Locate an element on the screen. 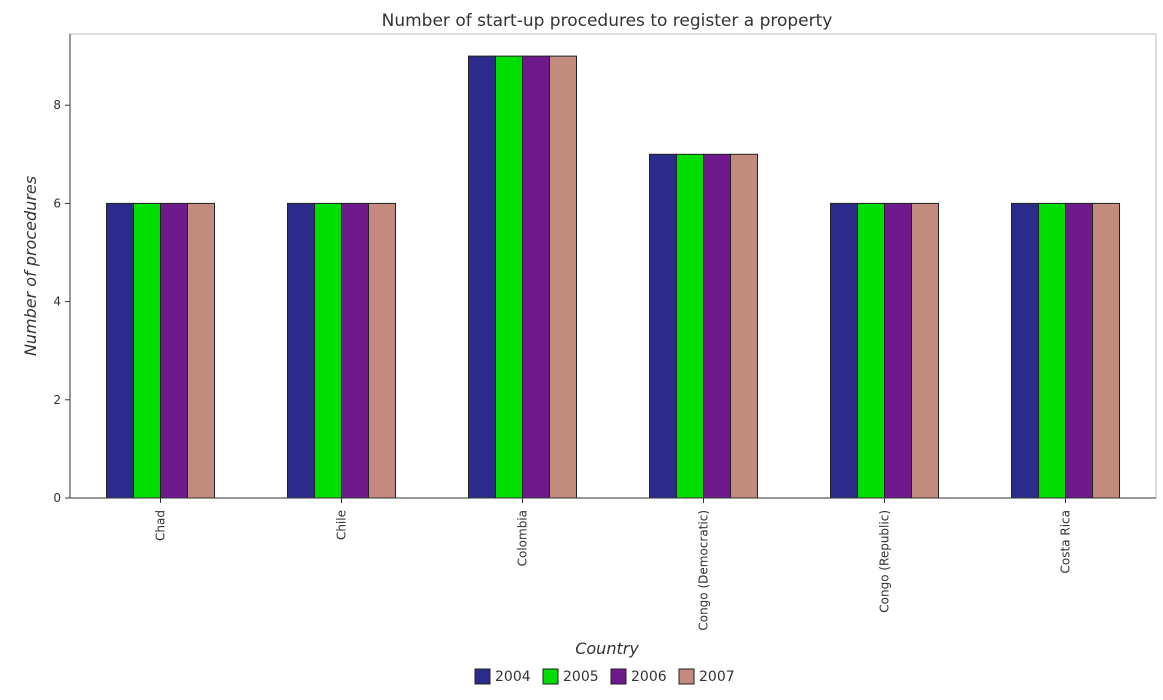  y-axis: 0 2 4 6 8 is located at coordinates (62, 269).